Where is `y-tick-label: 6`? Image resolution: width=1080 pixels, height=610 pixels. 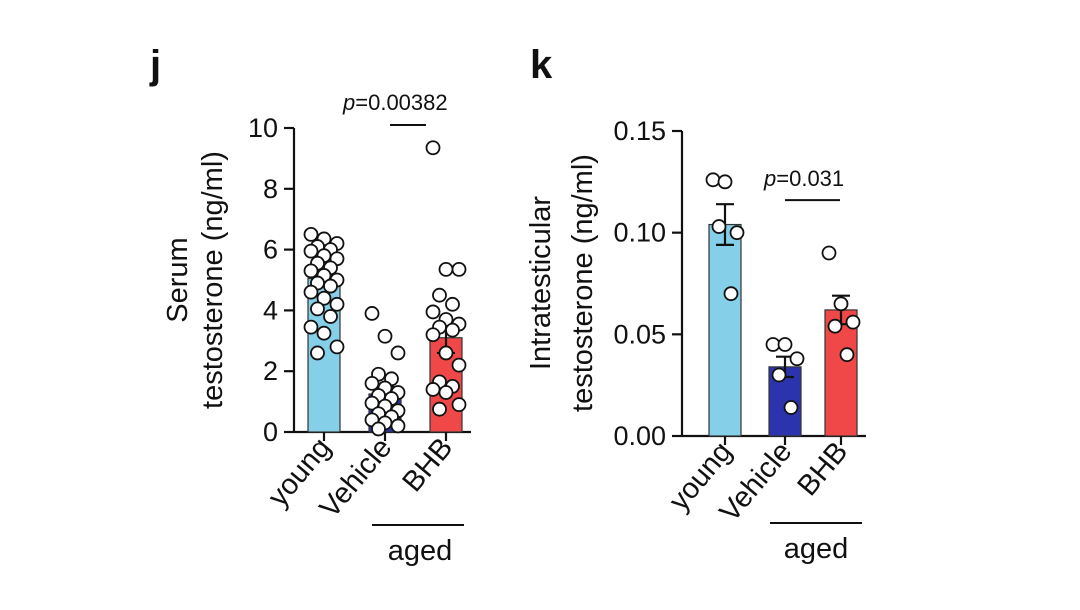 y-tick-label: 6 is located at coordinates (270, 250).